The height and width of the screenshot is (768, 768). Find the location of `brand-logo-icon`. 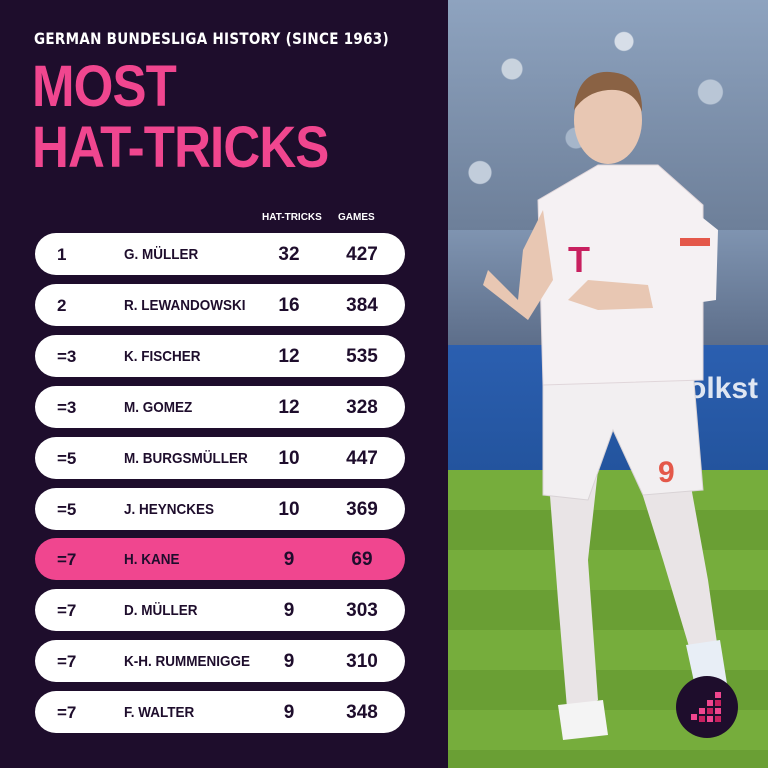

brand-logo-icon is located at coordinates (706, 707).